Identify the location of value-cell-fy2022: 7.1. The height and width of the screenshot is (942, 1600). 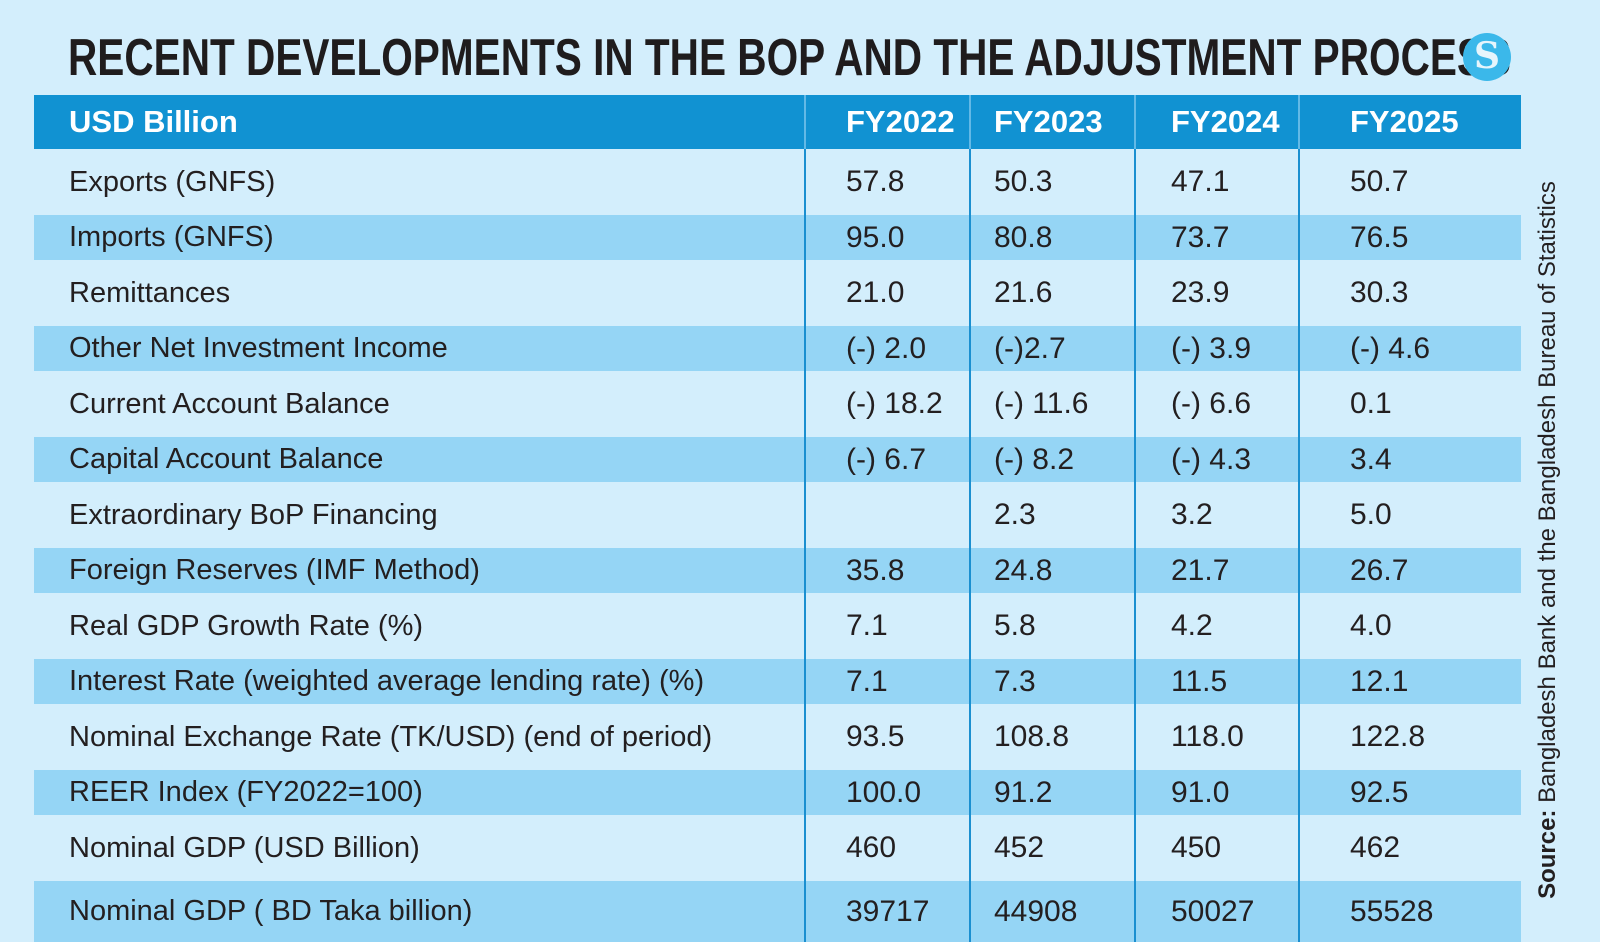
(867, 625).